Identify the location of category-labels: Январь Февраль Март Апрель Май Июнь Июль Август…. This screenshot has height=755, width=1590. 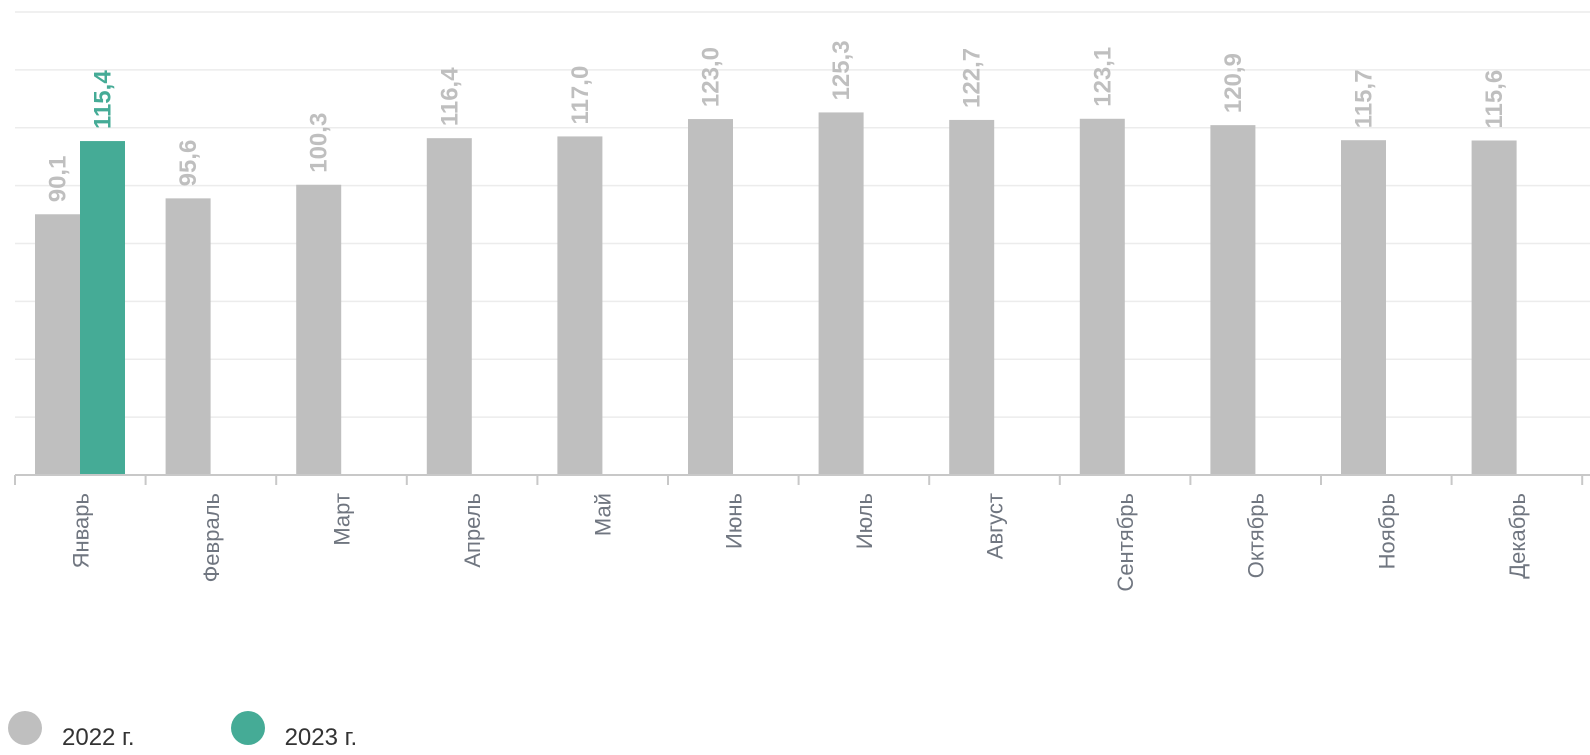
(799, 542).